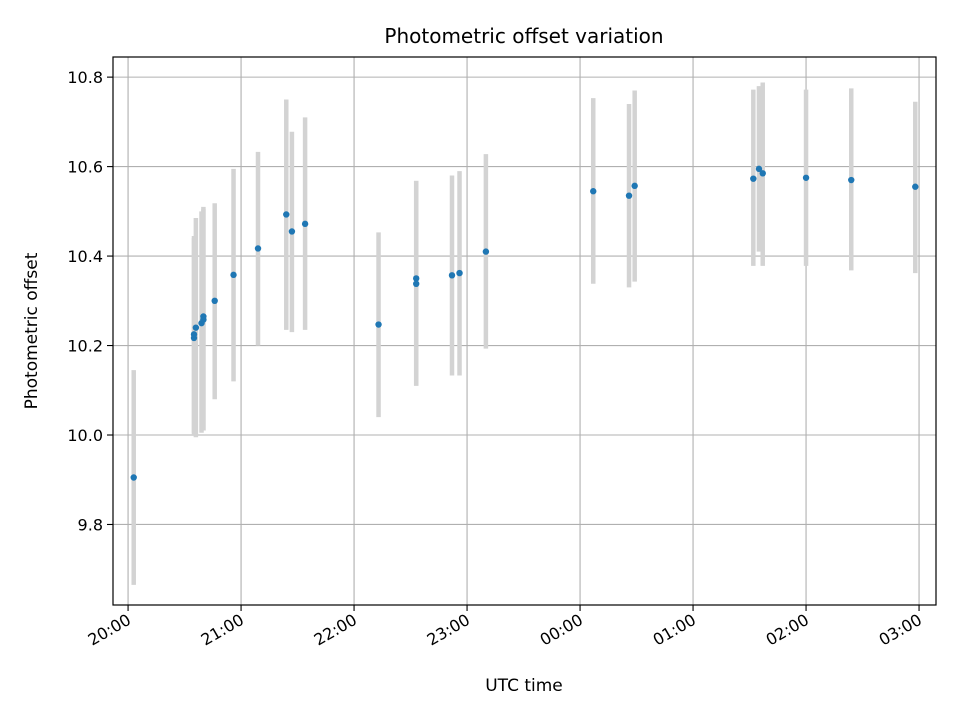 The width and height of the screenshot is (960, 720). What do you see at coordinates (85, 435) in the screenshot?
I see `y-tick-label: 10.0` at bounding box center [85, 435].